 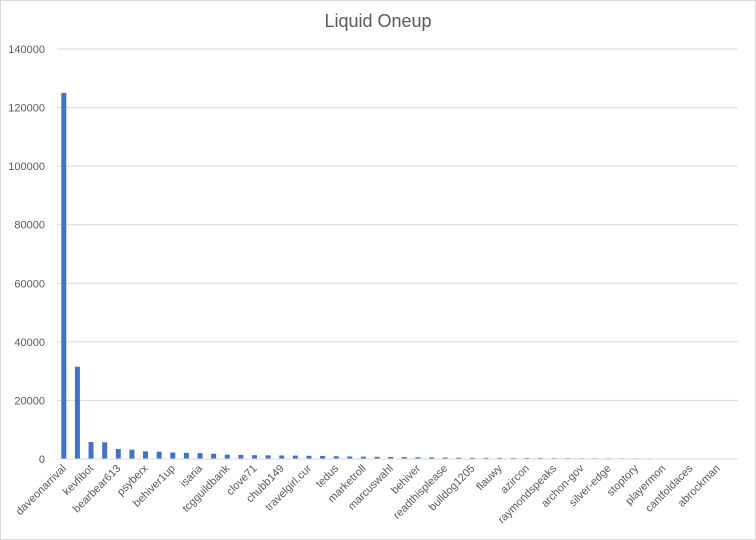 I want to click on y-tick-label: 120000, so click(x=26, y=109).